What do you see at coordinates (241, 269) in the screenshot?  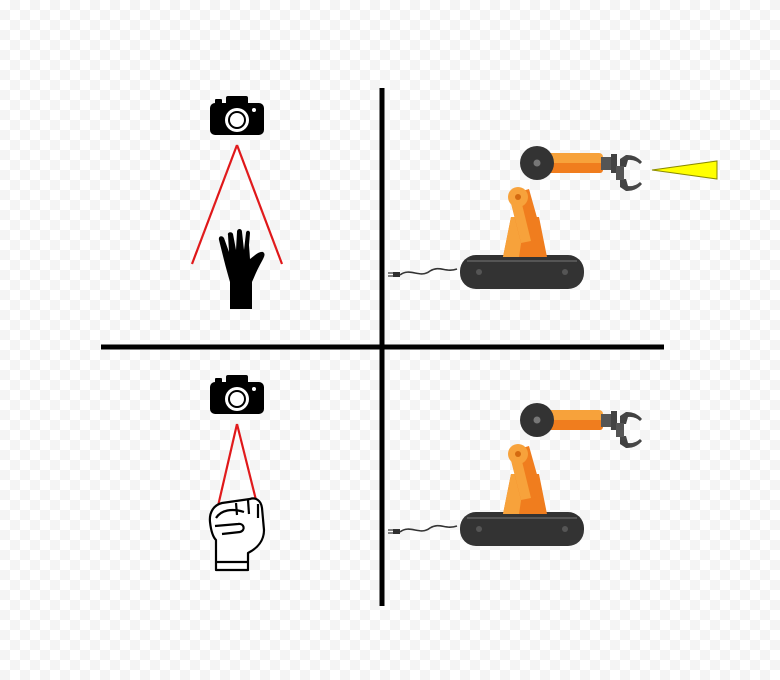 I see `open-hand-icon` at bounding box center [241, 269].